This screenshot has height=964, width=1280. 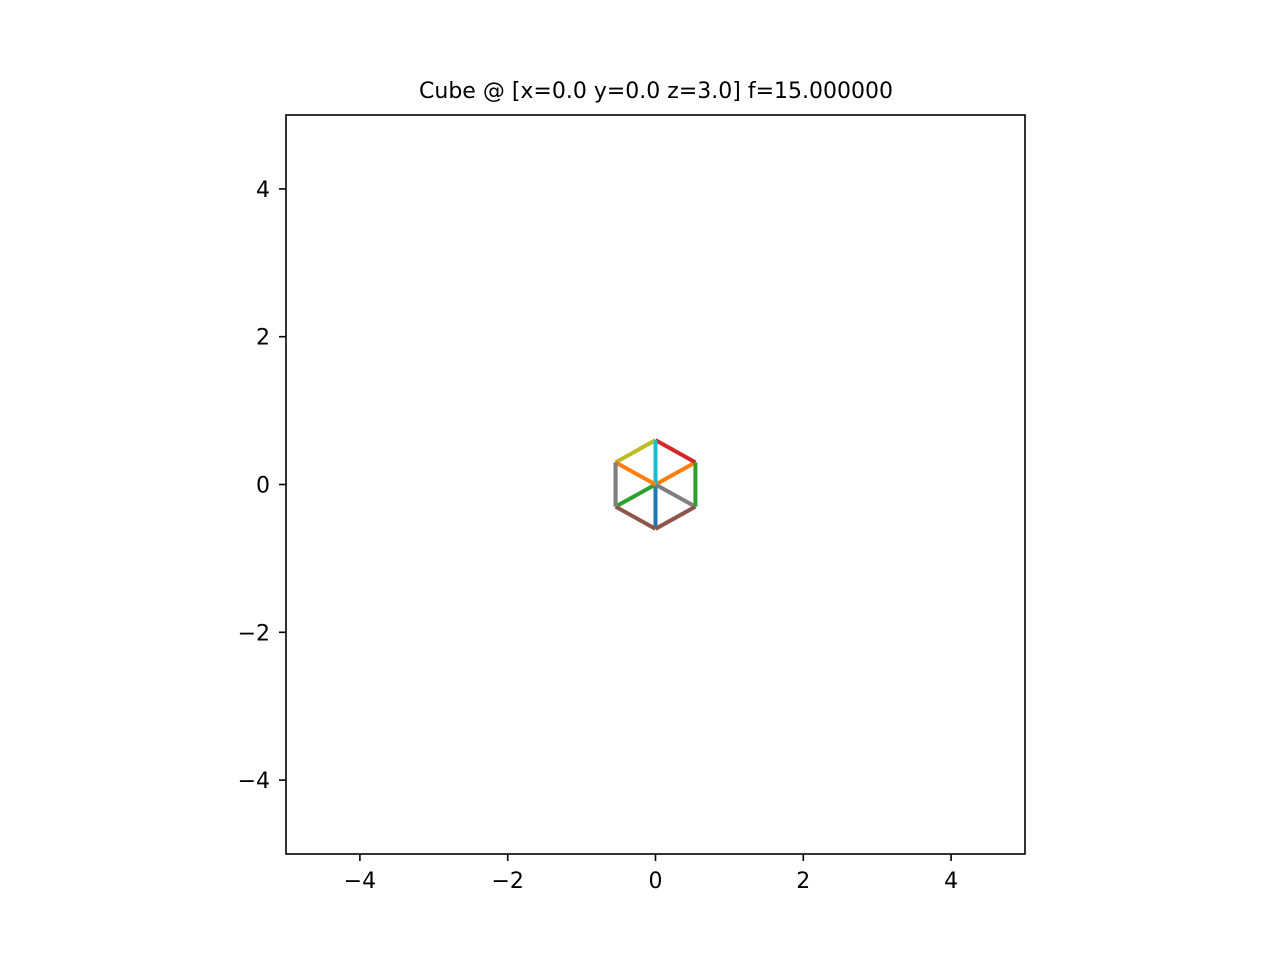 What do you see at coordinates (254, 633) in the screenshot?
I see `y-tick-label: −2` at bounding box center [254, 633].